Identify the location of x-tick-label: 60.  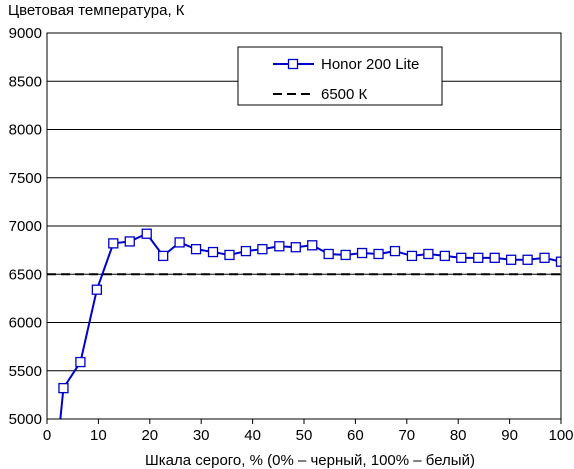
(355, 435).